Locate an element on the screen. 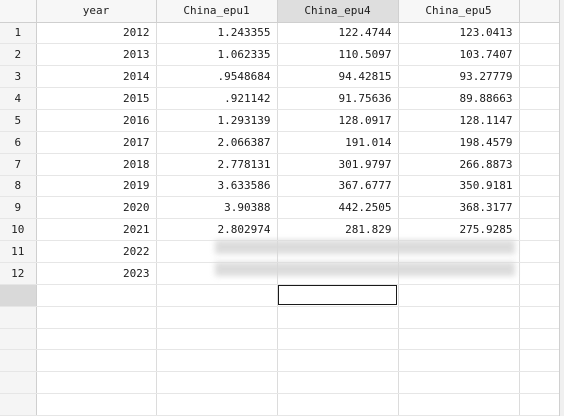  row-number: 5 is located at coordinates (18, 120).